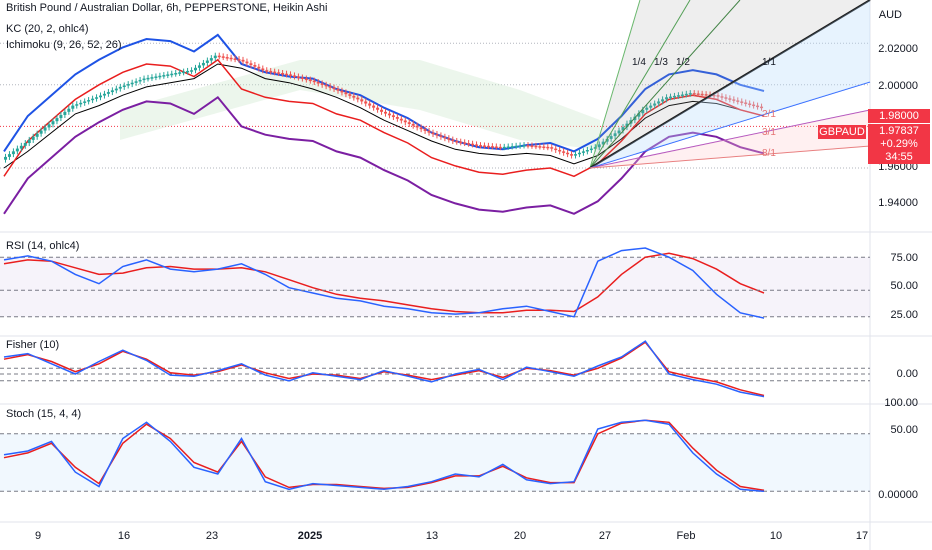 The image size is (932, 550). Describe the element at coordinates (360, 105) in the screenshot. I see `ichimoku-cloud` at that location.